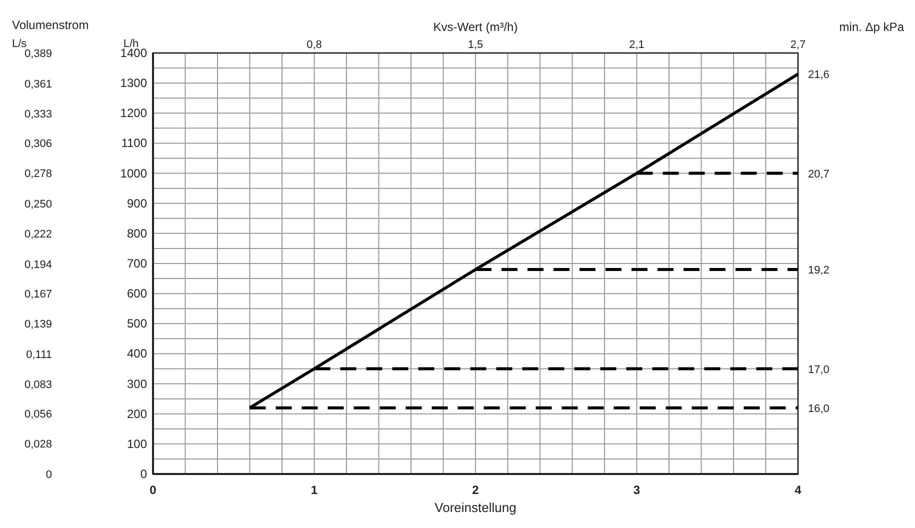 The width and height of the screenshot is (915, 528). Describe the element at coordinates (314, 45) in the screenshot. I see `text: 0,8` at that location.